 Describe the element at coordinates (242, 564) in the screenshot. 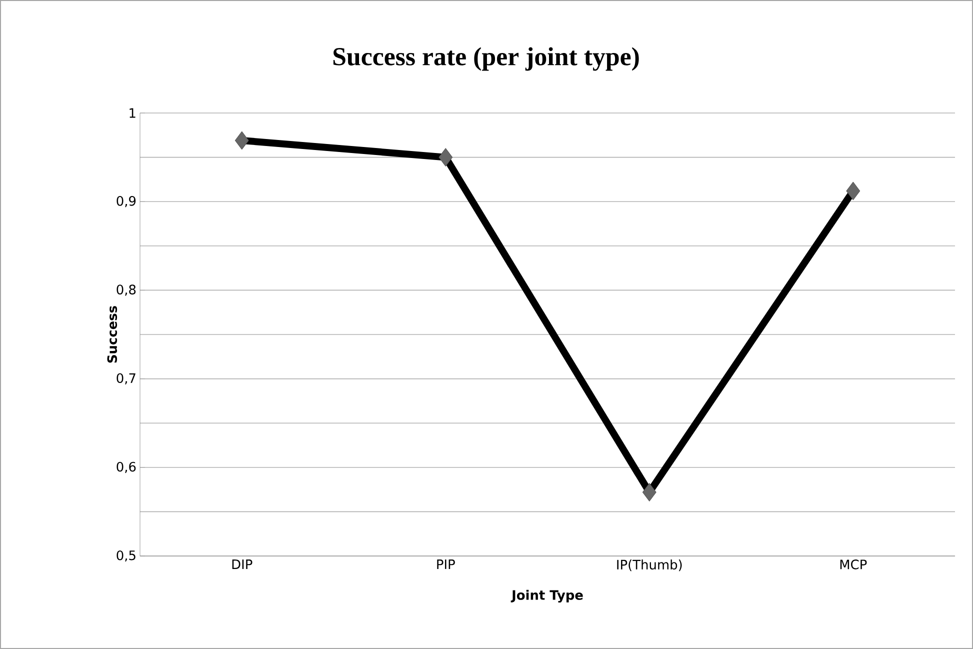

I see `x-tick-label: DIP` at that location.